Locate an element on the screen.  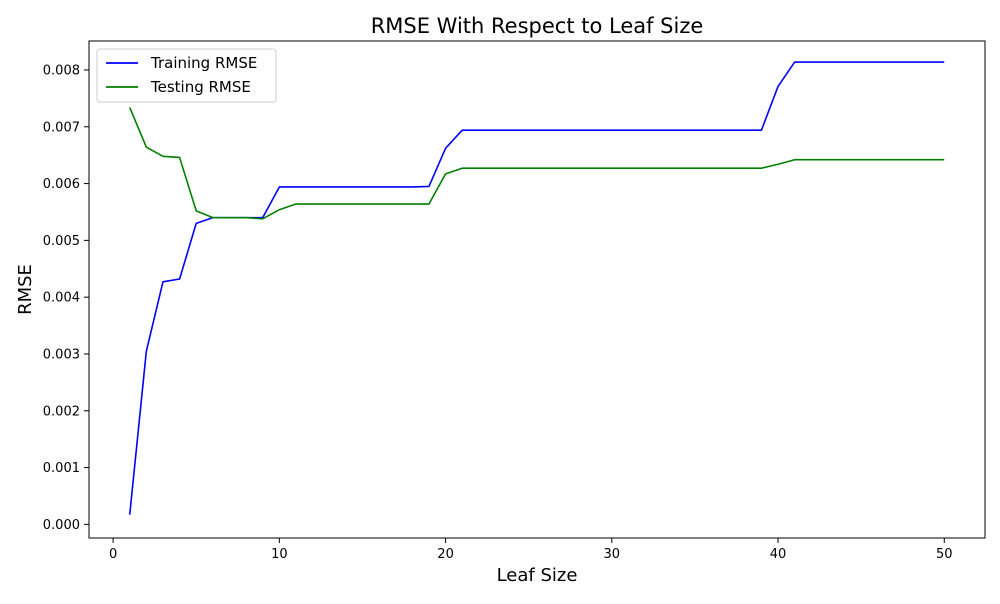
legend-label-testing: Testing RMSE is located at coordinates (200, 87).